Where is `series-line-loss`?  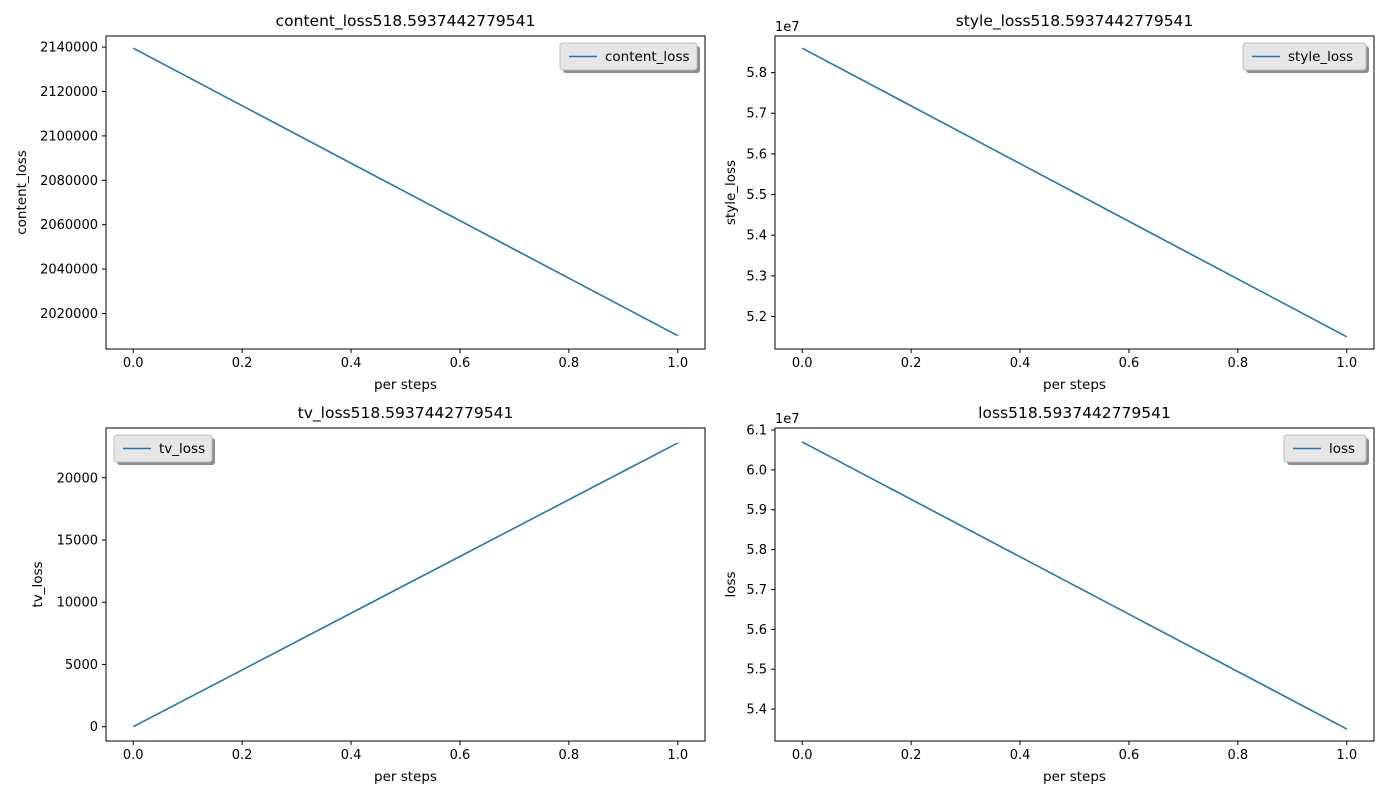
series-line-loss is located at coordinates (1074, 585).